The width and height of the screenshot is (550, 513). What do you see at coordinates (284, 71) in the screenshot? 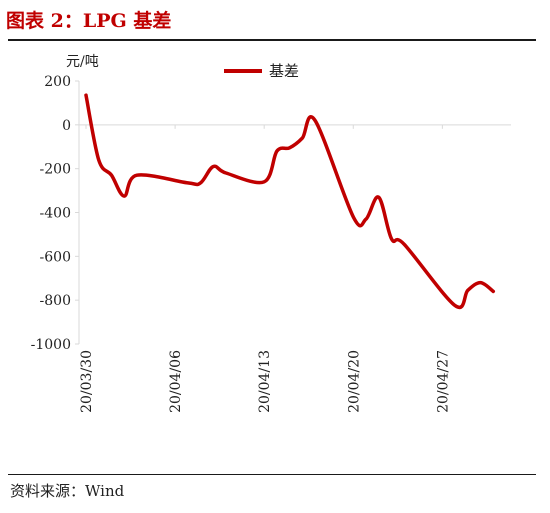
I see `legend-label: 基差` at bounding box center [284, 71].